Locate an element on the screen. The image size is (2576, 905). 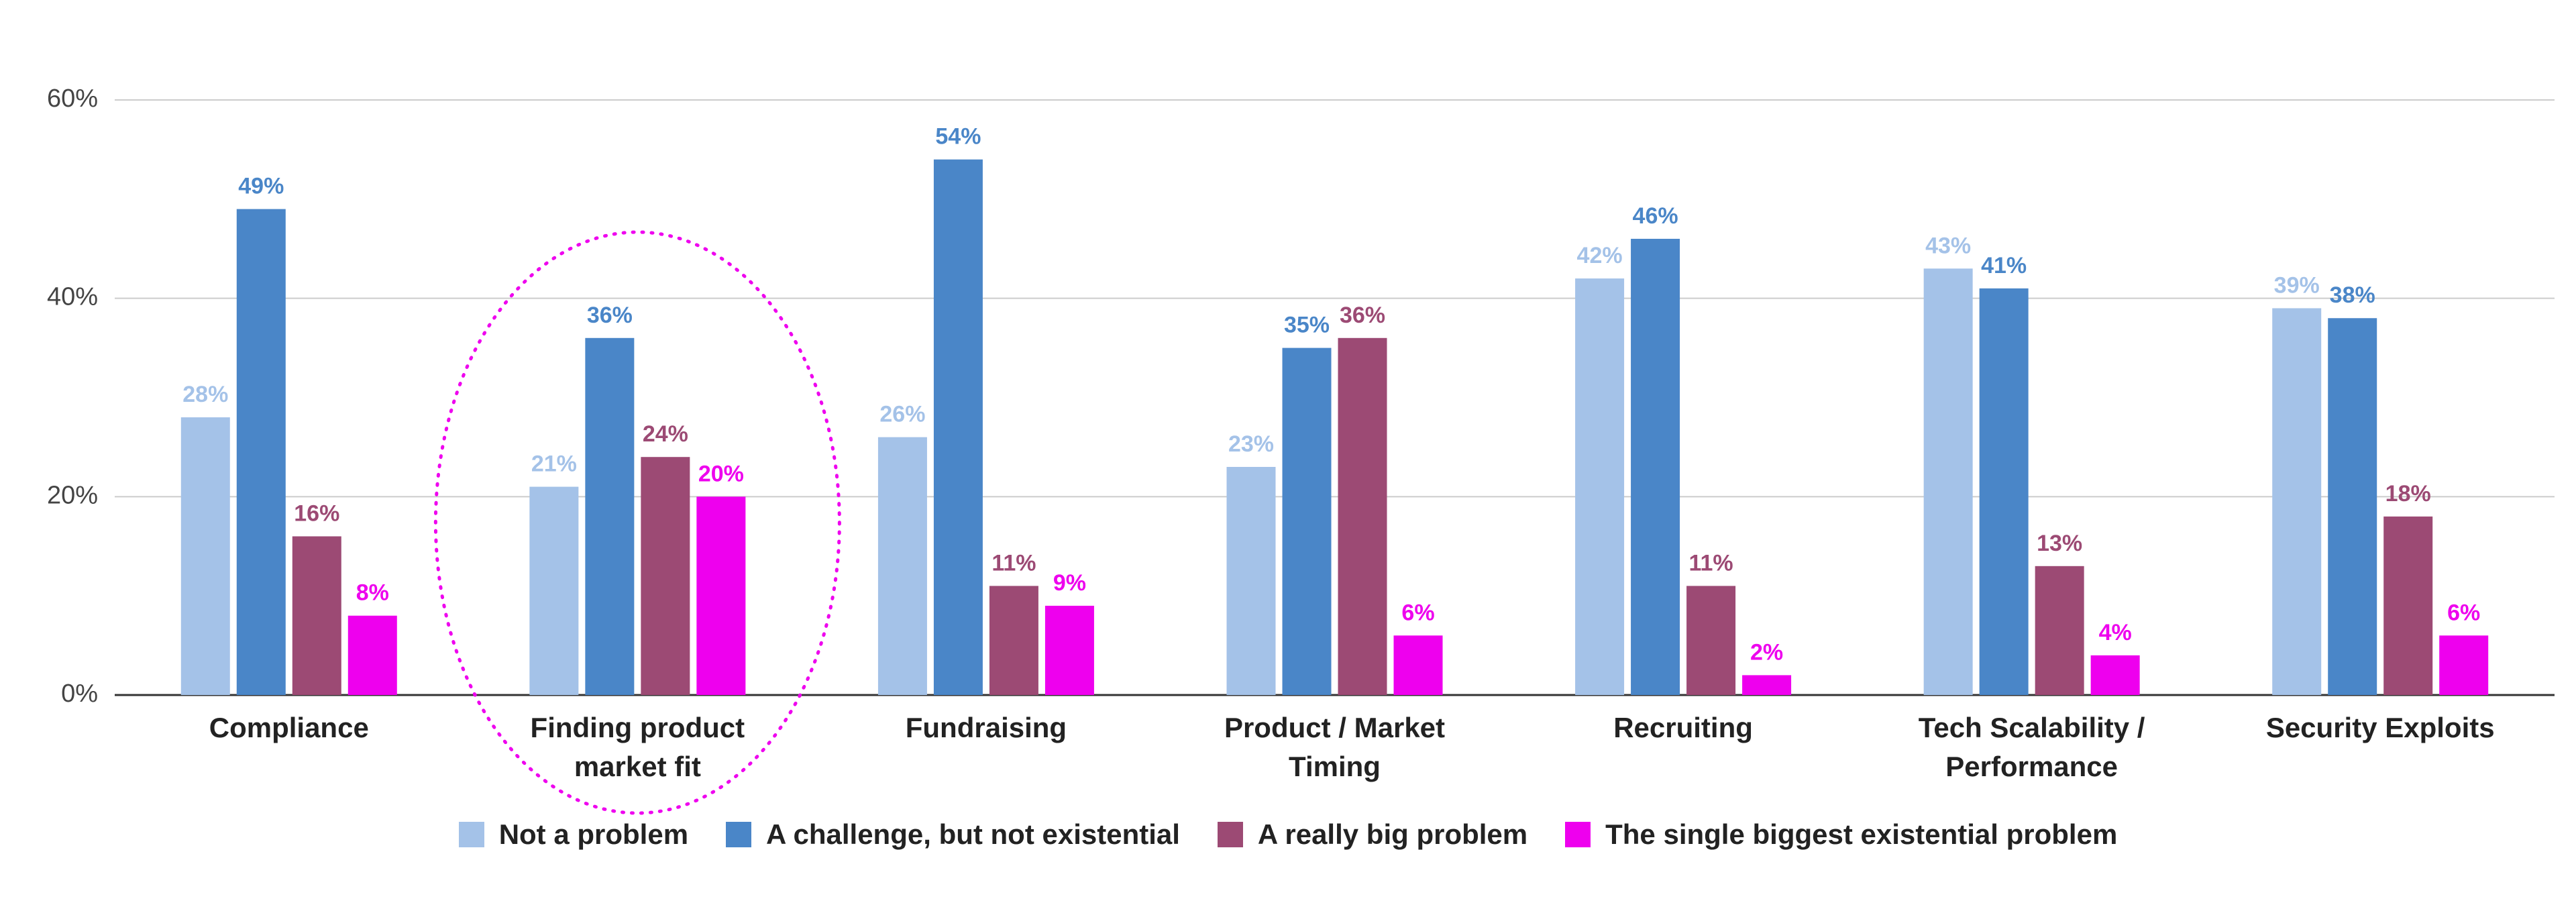
value-label: 39% is located at coordinates (2297, 285).